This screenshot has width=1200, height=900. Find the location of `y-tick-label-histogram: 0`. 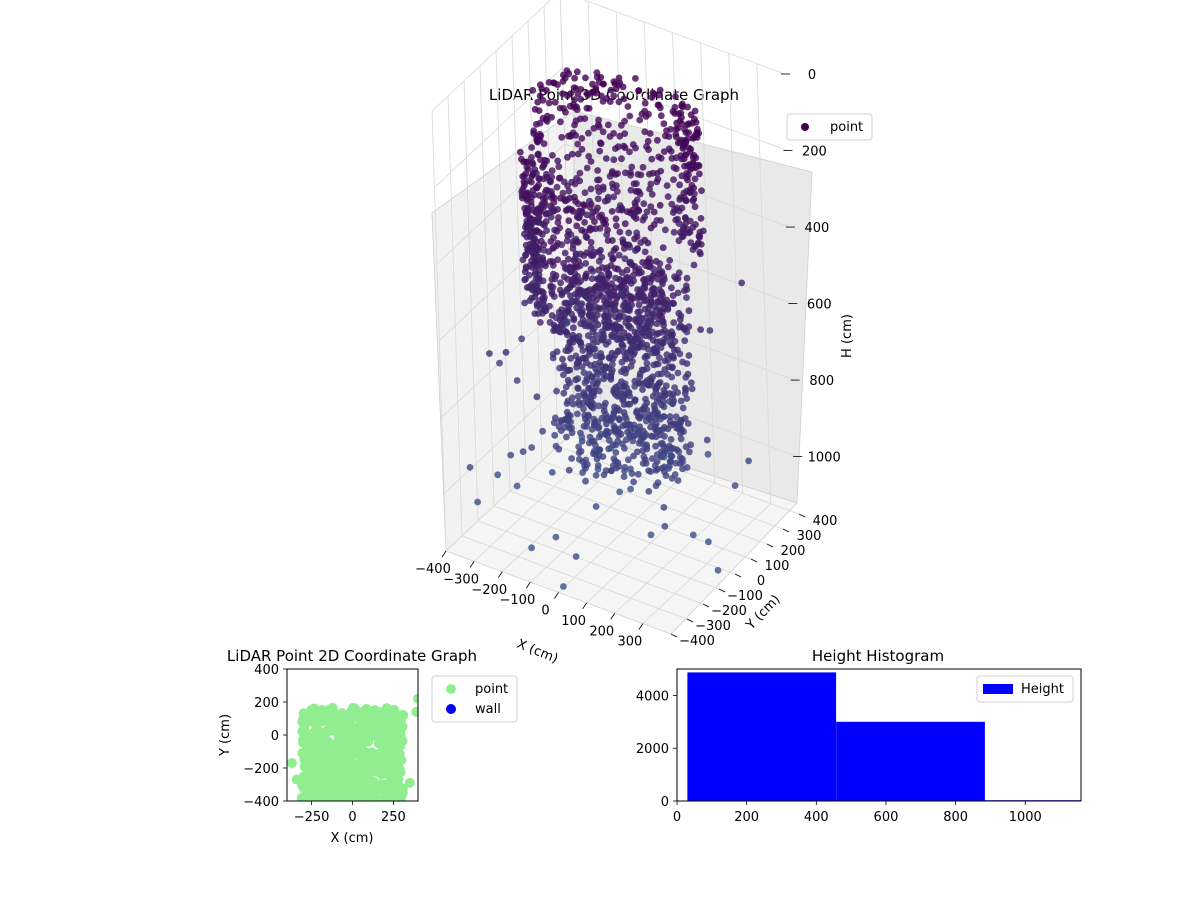

y-tick-label-histogram: 0 is located at coordinates (665, 802).